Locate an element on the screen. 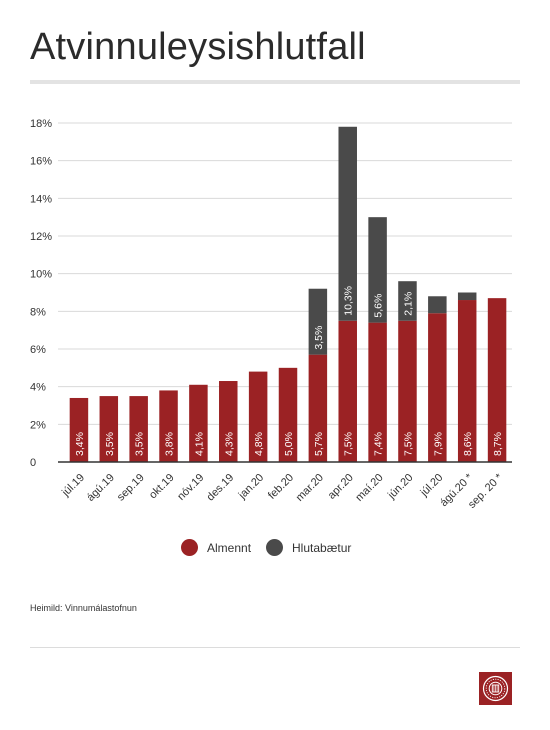 The height and width of the screenshot is (730, 550). x-tick-label: júl.20 is located at coordinates (432, 486).